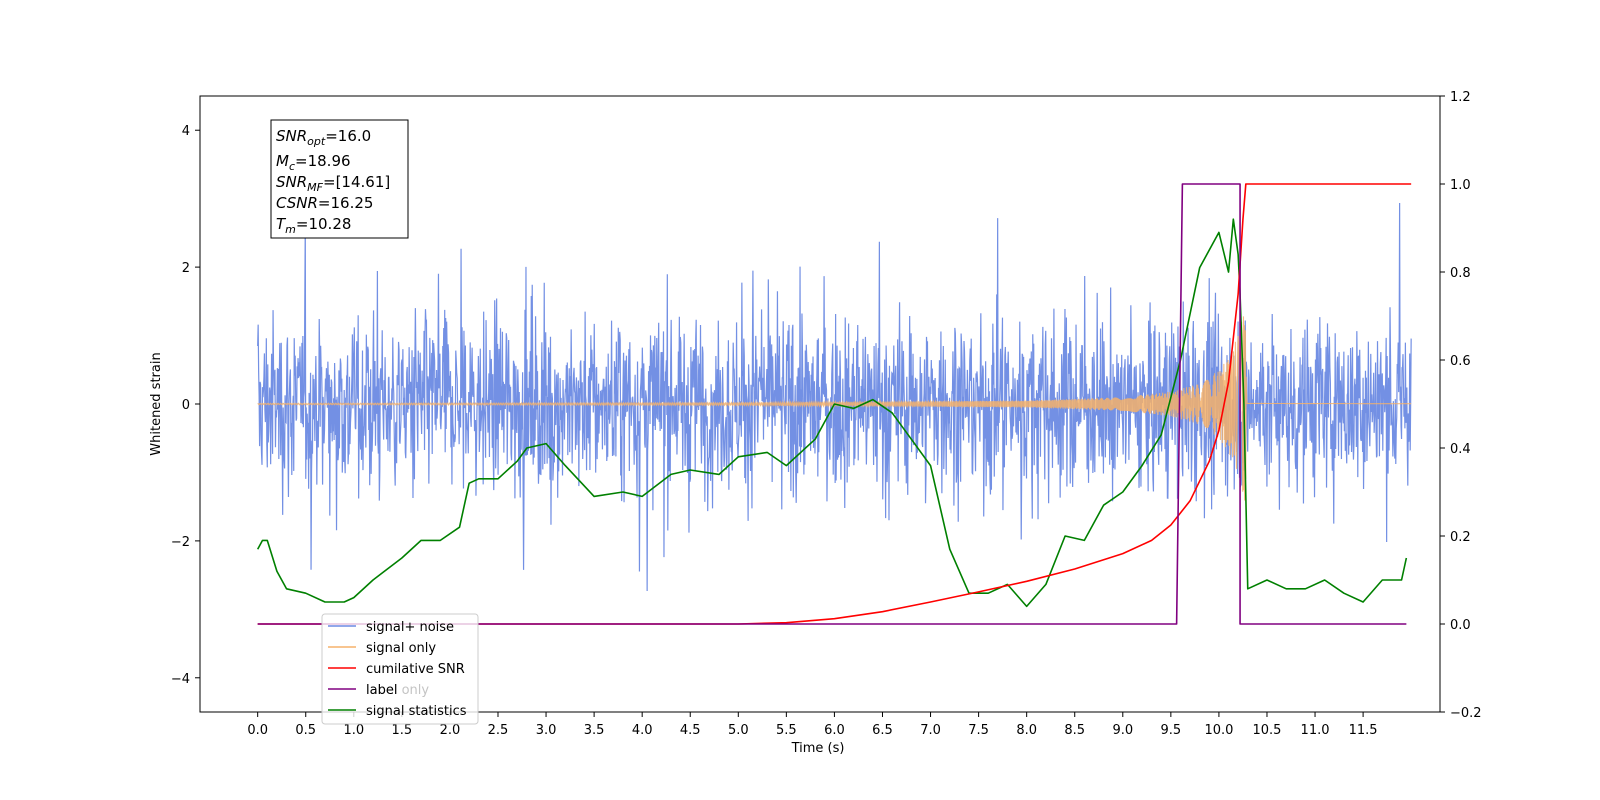 The width and height of the screenshot is (1600, 800). I want to click on y-axis-label: Whitened strain, so click(156, 403).